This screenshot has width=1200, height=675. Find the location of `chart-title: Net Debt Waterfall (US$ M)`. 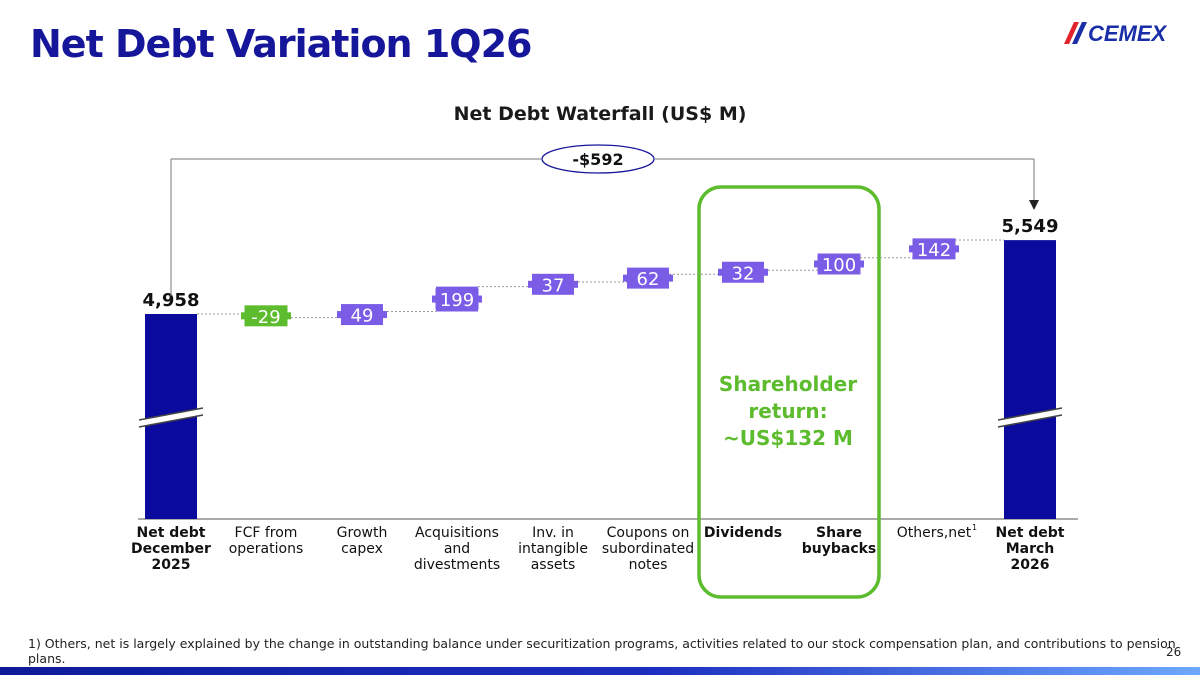

chart-title: Net Debt Waterfall (US$ M) is located at coordinates (600, 114).